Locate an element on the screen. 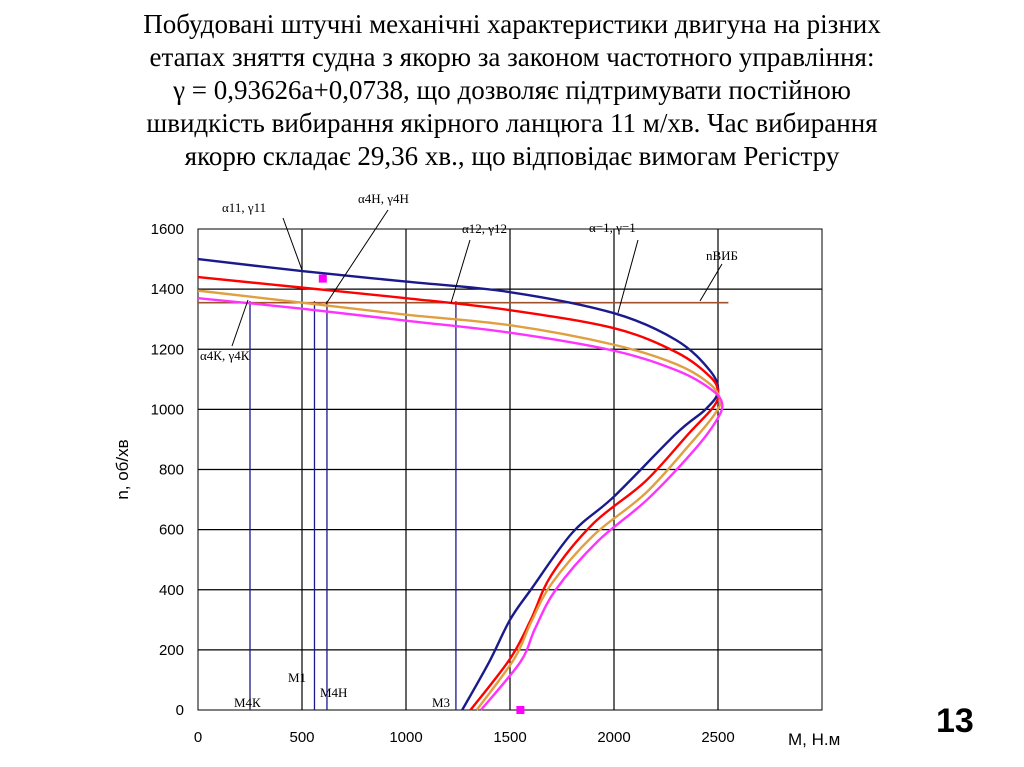 The width and height of the screenshot is (1024, 767). reference-line-leader is located at coordinates (711, 282).